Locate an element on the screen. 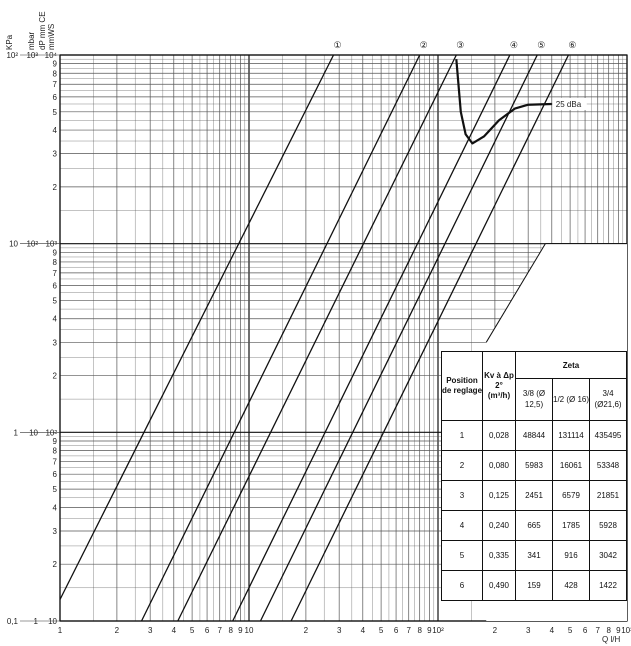 The image size is (631, 646). table-cell: 435495 is located at coordinates (608, 435).